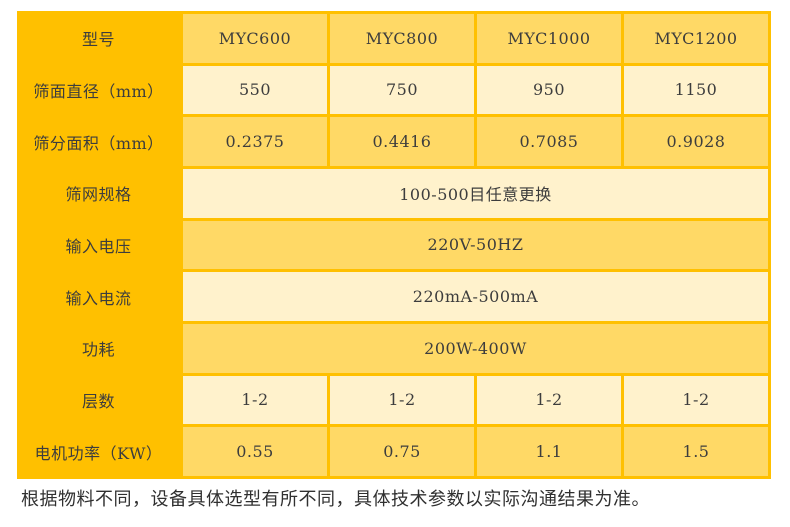  What do you see at coordinates (549, 141) in the screenshot?
I see `spec-value: 0.7085` at bounding box center [549, 141].